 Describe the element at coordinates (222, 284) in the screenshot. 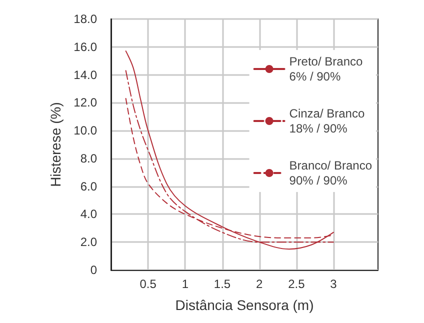

I see `x-tick-label: 1.5` at that location.